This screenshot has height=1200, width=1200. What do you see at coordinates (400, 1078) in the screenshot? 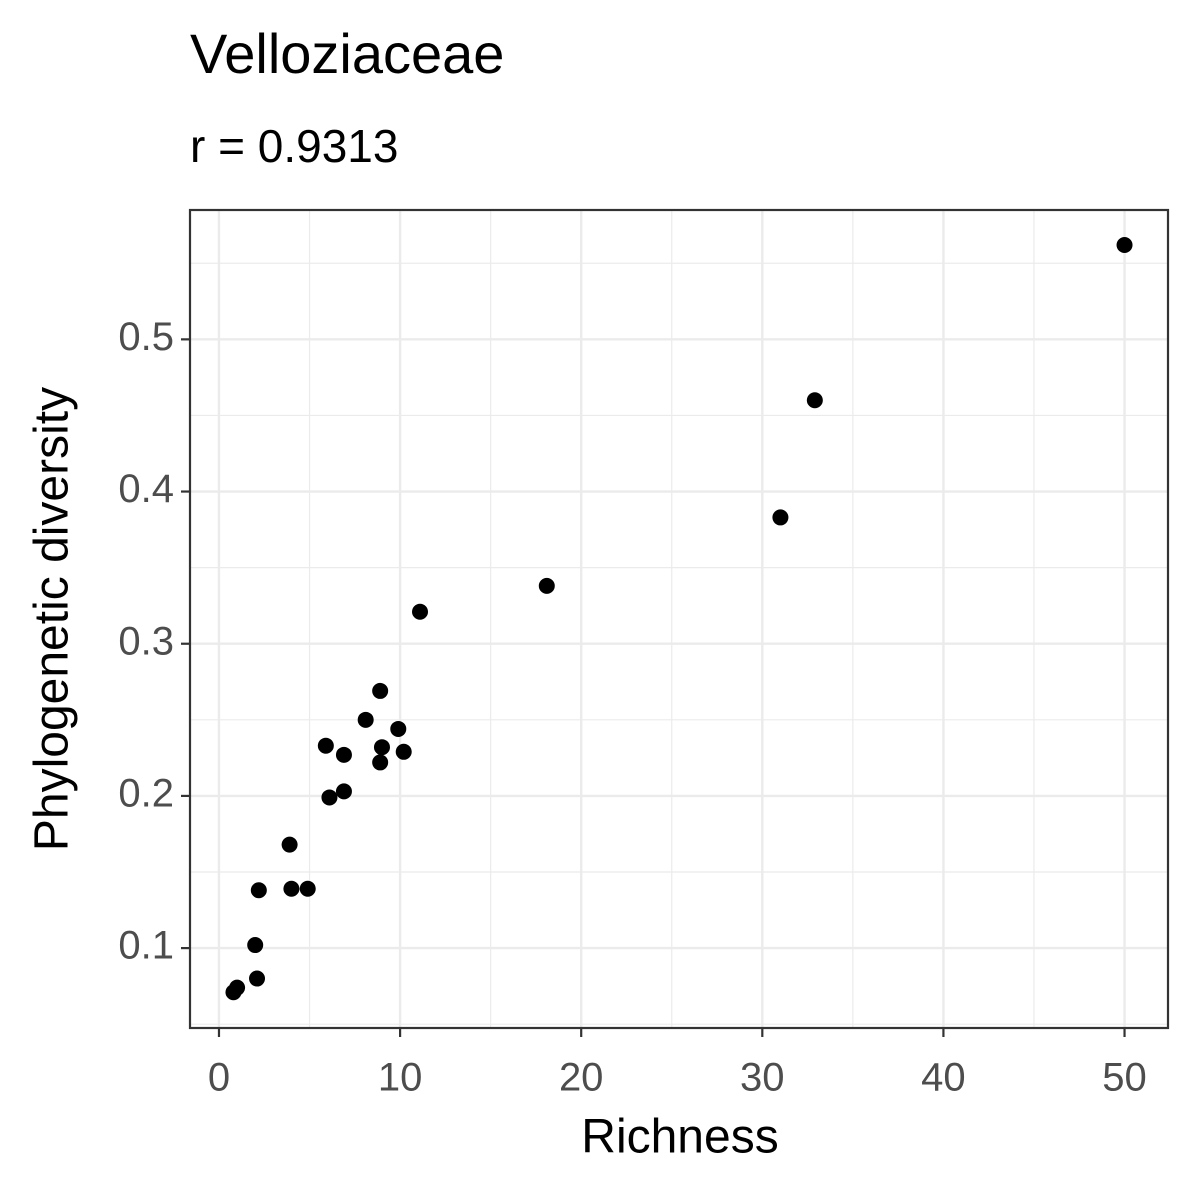
I see `x-tick-label: 10` at bounding box center [400, 1078].